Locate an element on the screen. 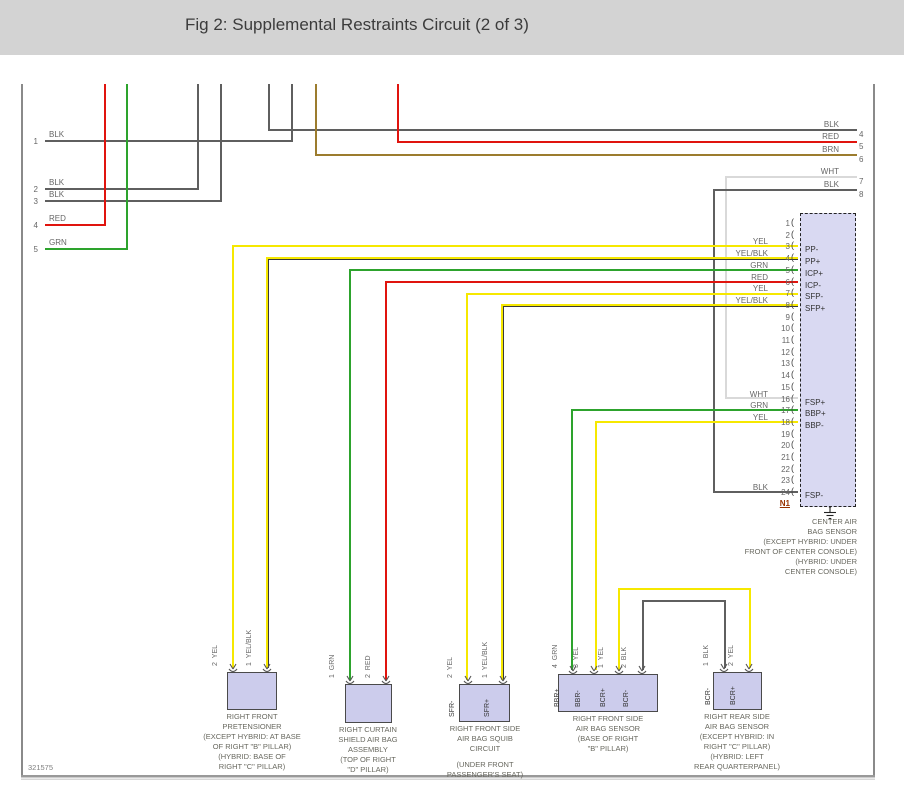  center-sensor-pin-number: 11 is located at coordinates (785, 340).